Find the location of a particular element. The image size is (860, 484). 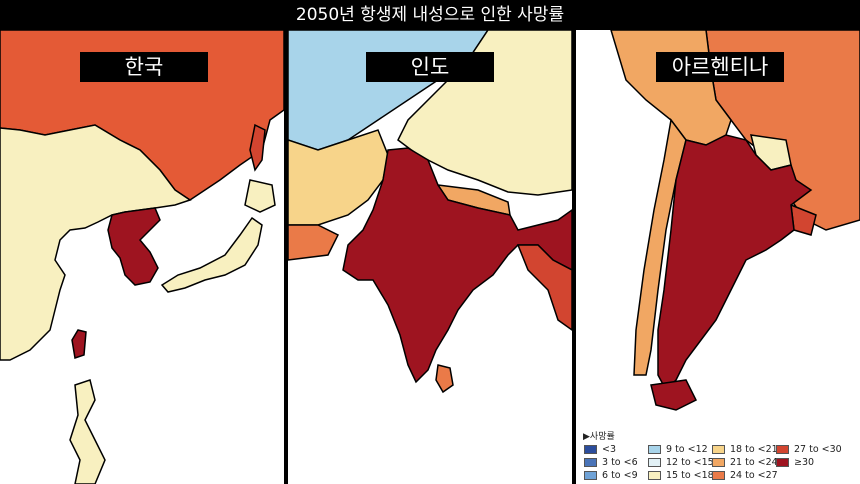

legend-label: 9 to <12 is located at coordinates (687, 449).